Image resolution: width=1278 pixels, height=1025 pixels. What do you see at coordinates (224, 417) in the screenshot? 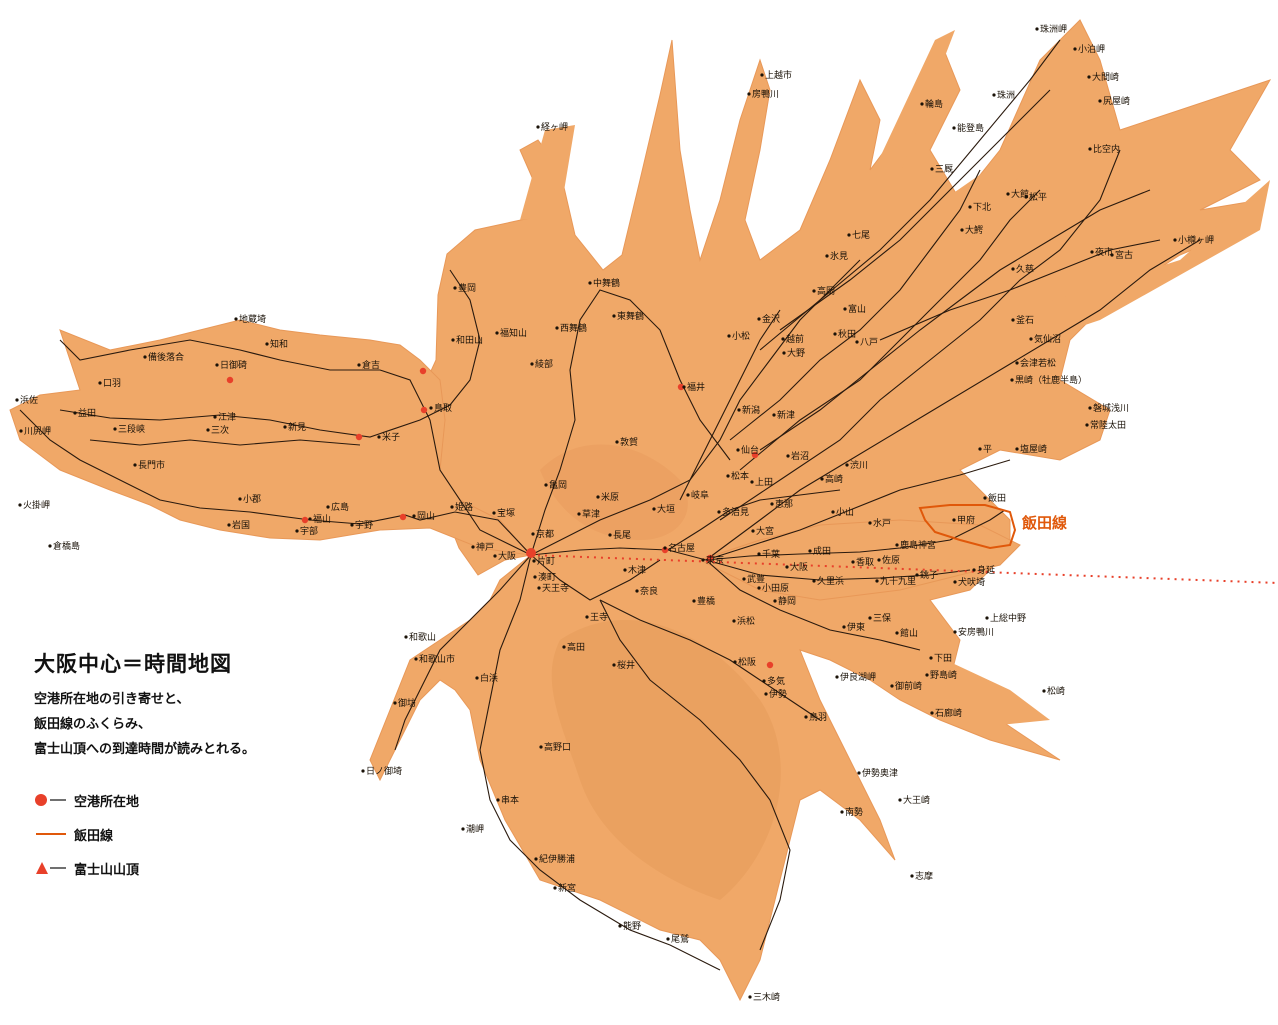
I see `place-52: 江津` at bounding box center [224, 417].